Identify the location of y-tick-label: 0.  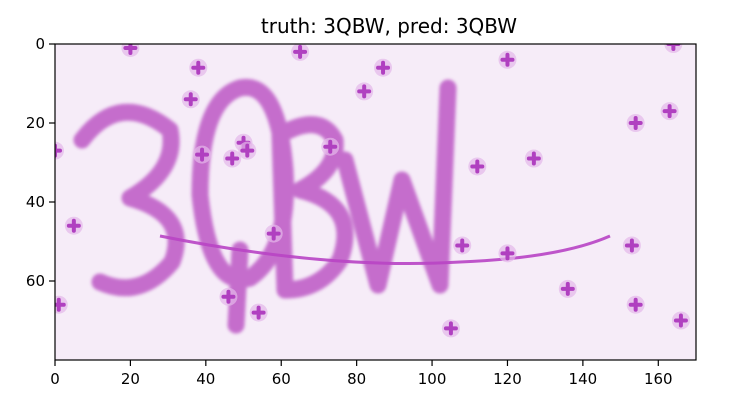
(40, 44).